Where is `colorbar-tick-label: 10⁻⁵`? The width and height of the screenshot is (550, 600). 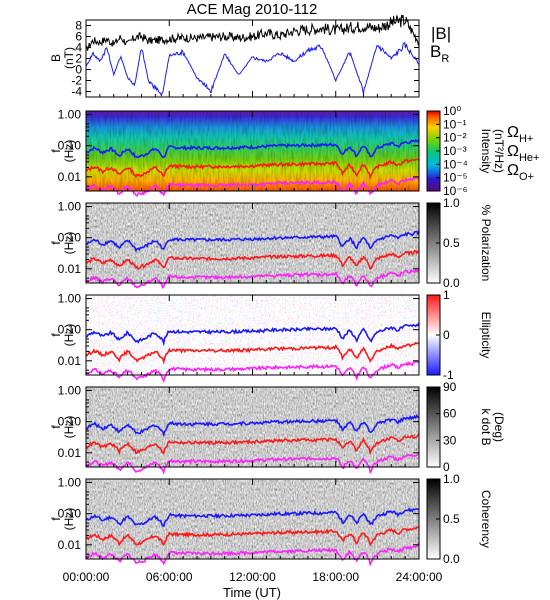
colorbar-tick-label: 10⁻⁵ is located at coordinates (455, 178).